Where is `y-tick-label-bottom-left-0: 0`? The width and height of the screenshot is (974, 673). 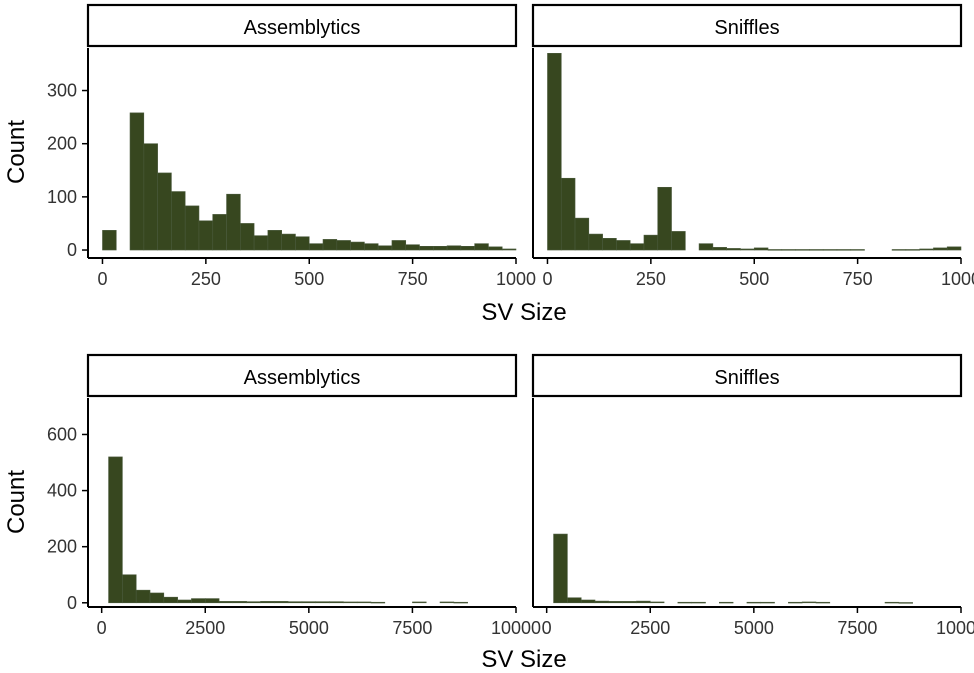 y-tick-label-bottom-left-0: 0 is located at coordinates (72, 603).